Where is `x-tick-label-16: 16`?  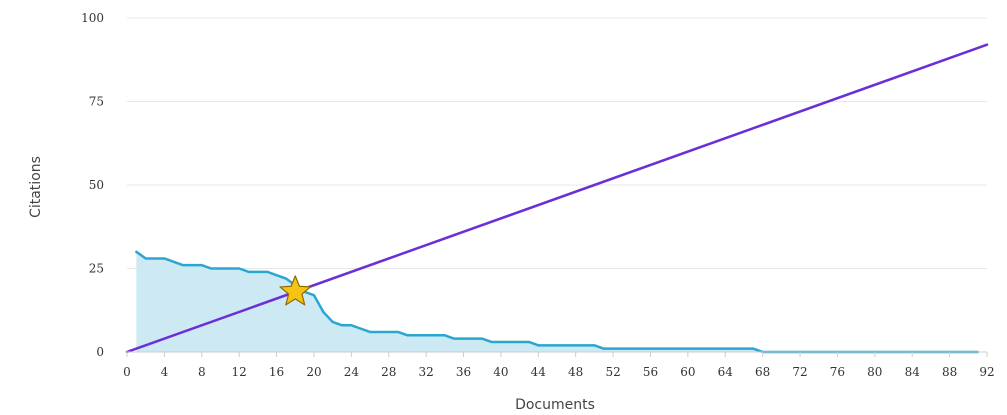 x-tick-label-16: 16 is located at coordinates (276, 372).